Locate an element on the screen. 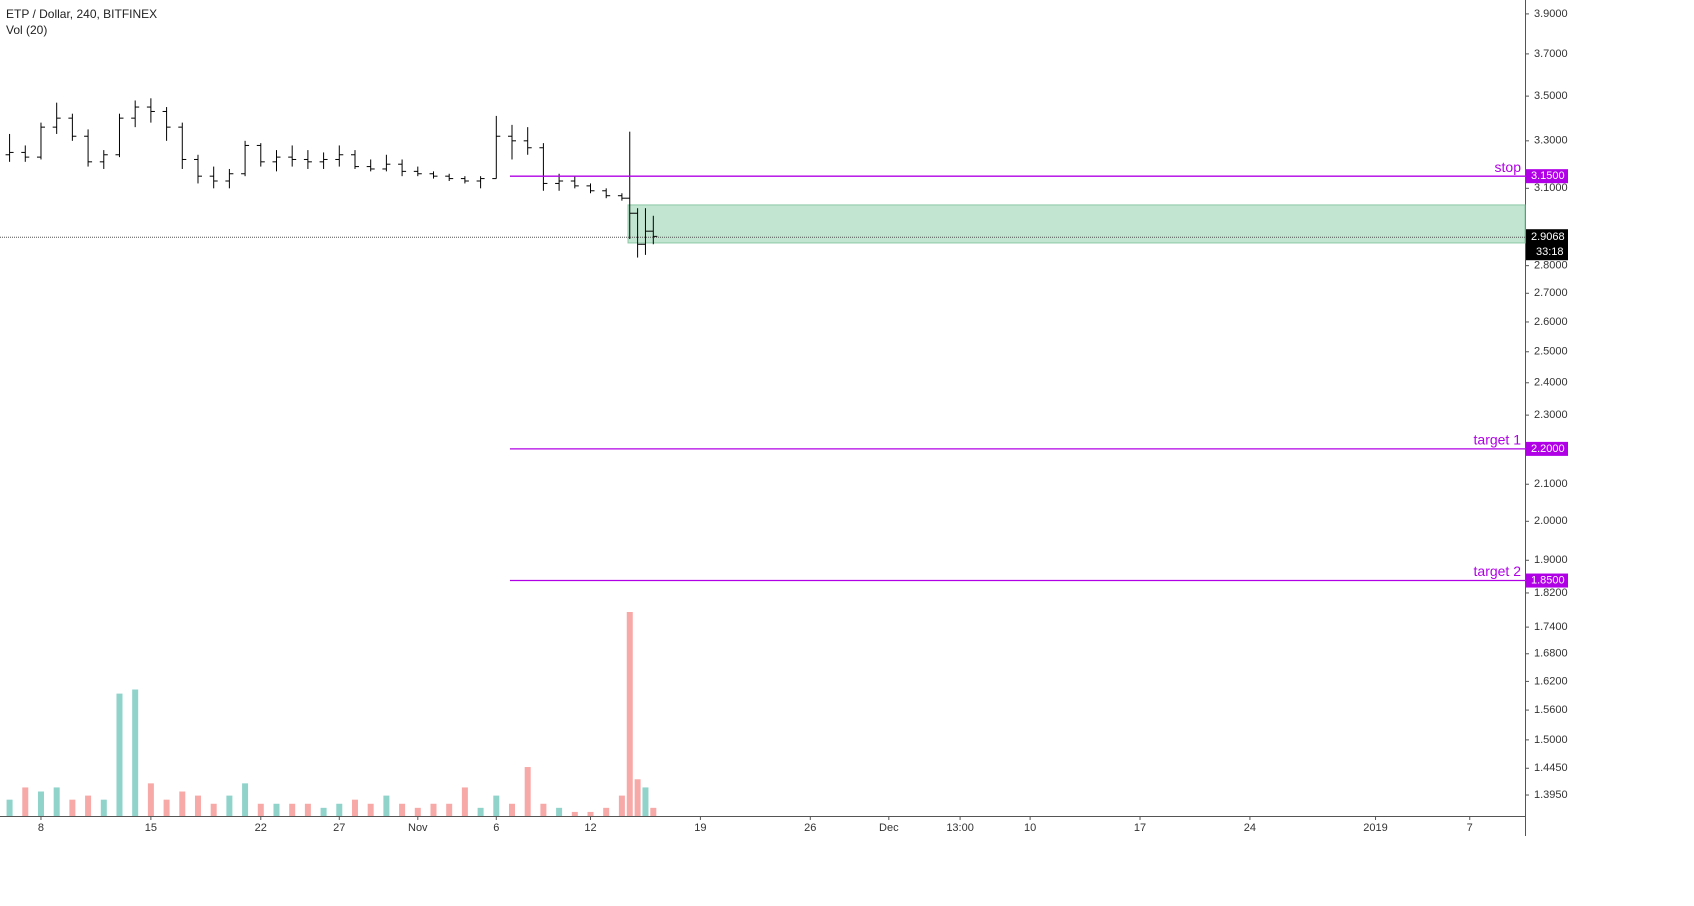  x-tick-label: Dec is located at coordinates (889, 828).